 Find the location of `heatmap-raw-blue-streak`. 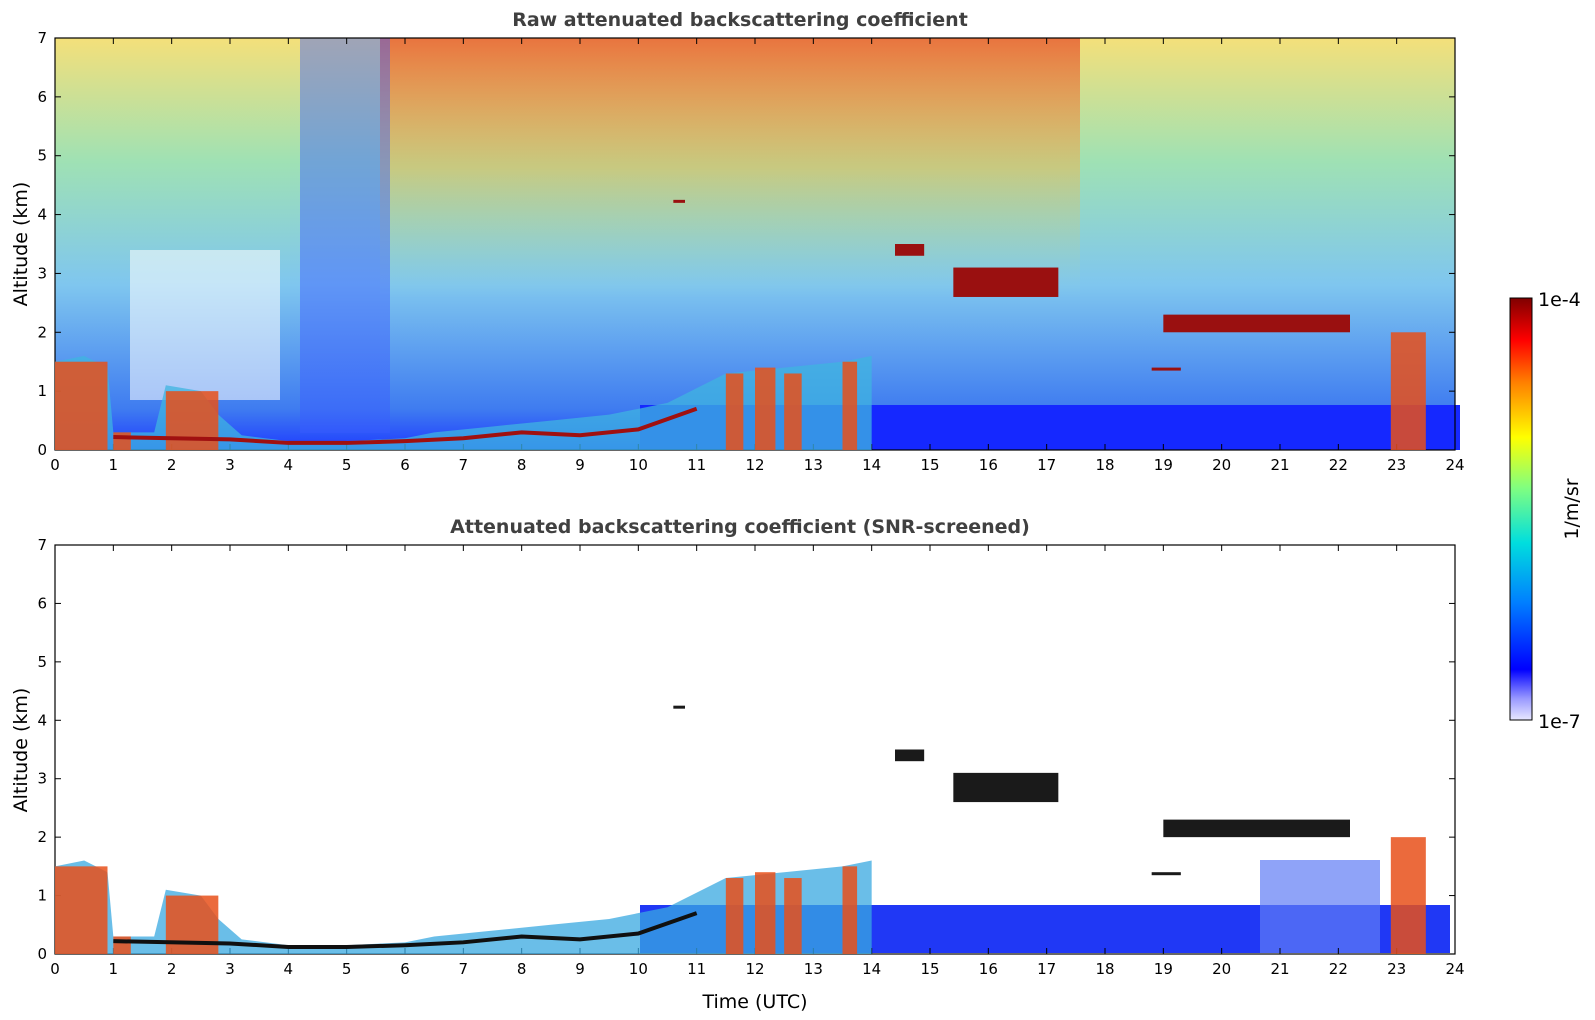

heatmap-raw-blue-streak is located at coordinates (345, 235).